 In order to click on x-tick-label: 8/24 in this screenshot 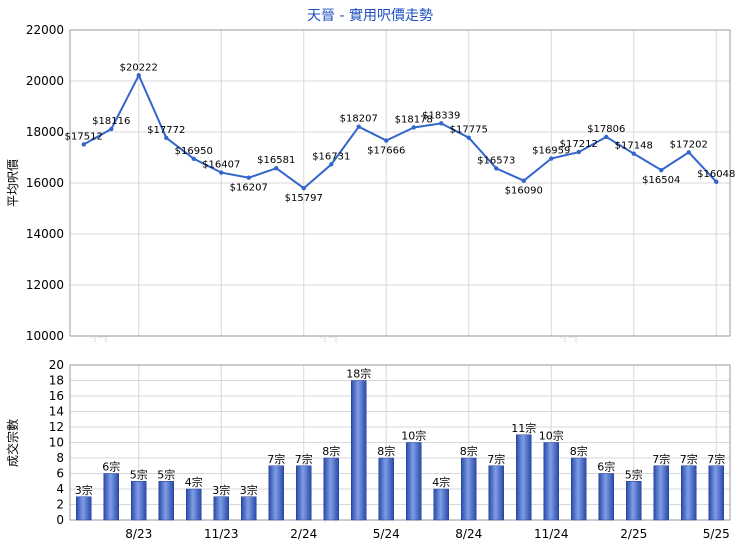, I will do `click(468, 534)`.